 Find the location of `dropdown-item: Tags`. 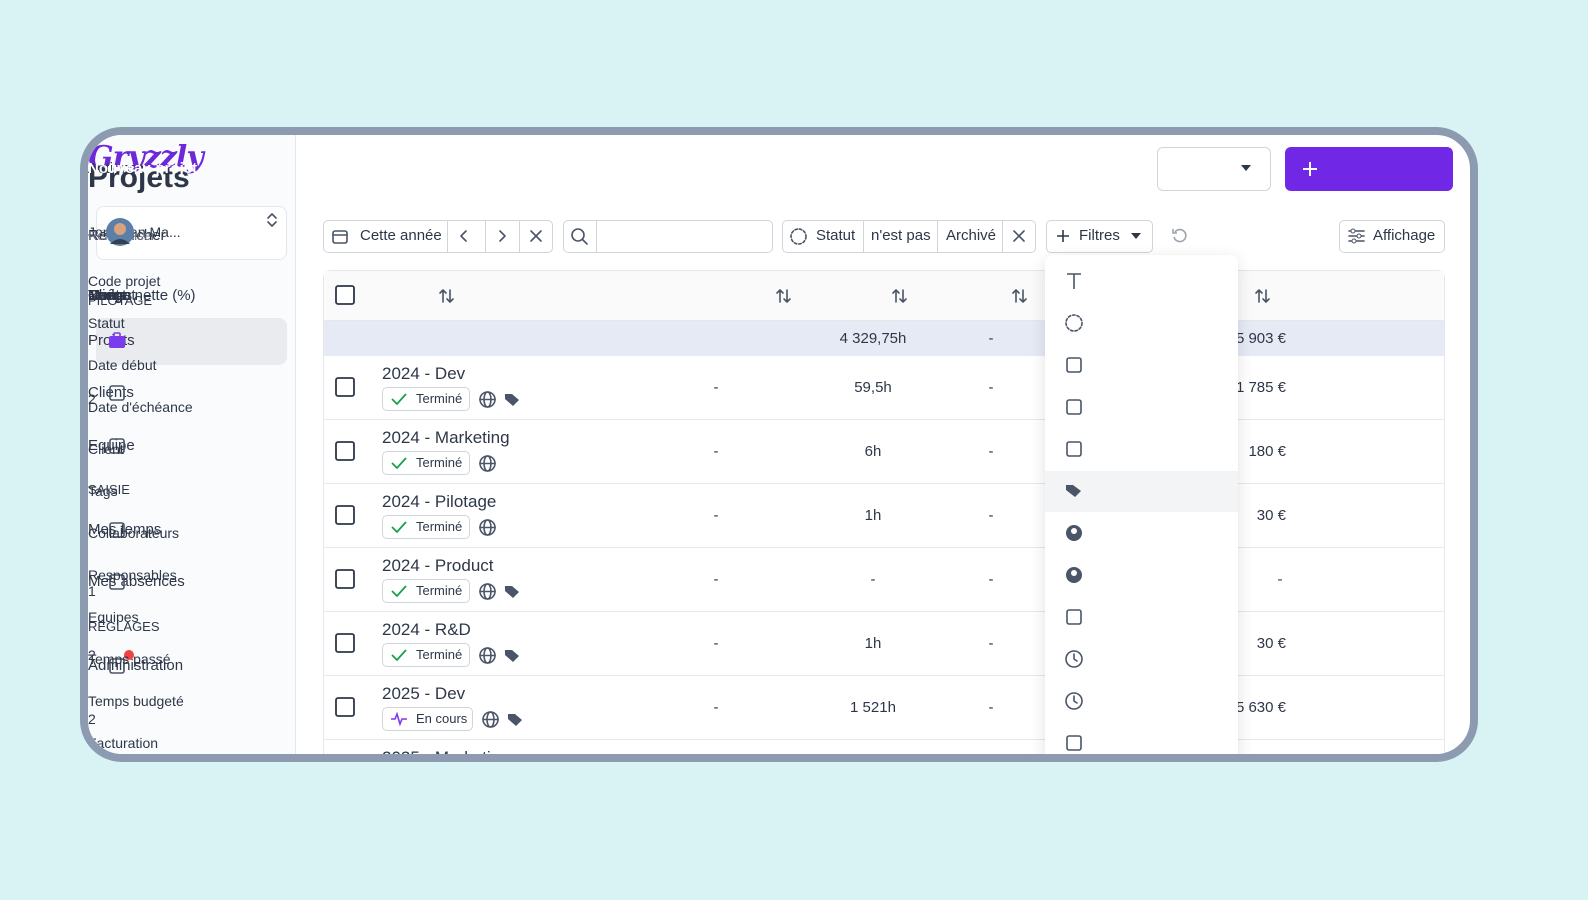

dropdown-item: Tags is located at coordinates (103, 491).